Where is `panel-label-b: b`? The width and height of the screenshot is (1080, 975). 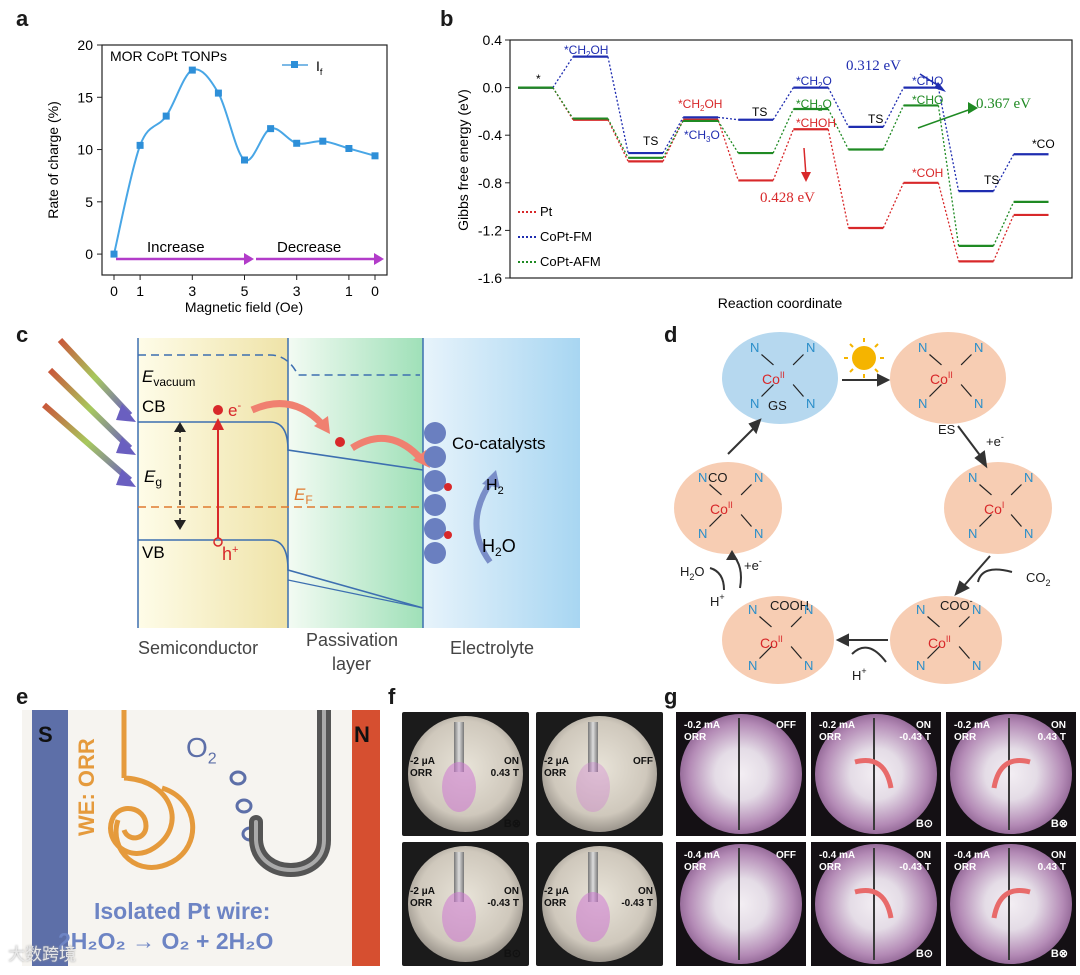
panel-label-b: b is located at coordinates (447, 18).